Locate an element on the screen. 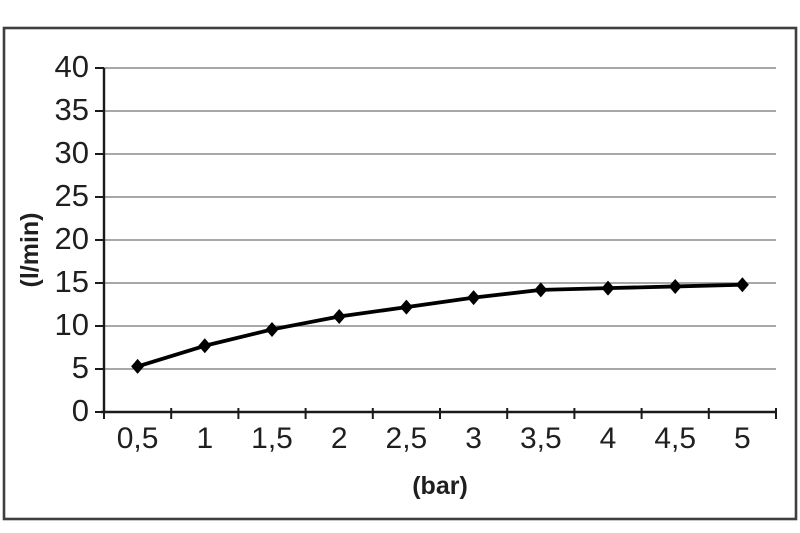  x-tick-label: 2 is located at coordinates (339, 438).